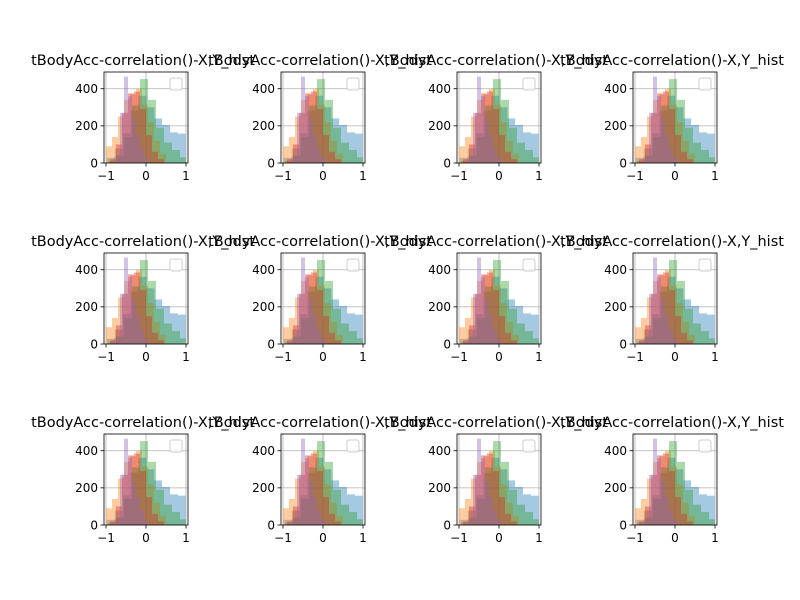  I want to click on y-tick-label: 200, so click(86, 488).